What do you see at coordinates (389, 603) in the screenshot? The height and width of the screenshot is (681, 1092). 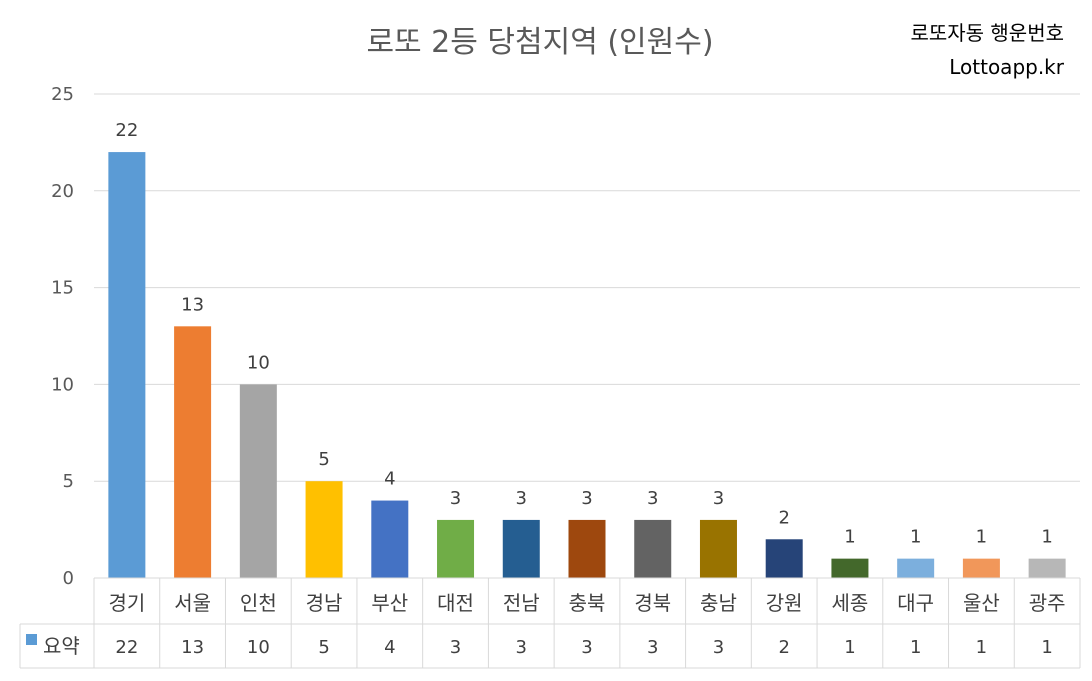 I see `category-label: 부산` at bounding box center [389, 603].